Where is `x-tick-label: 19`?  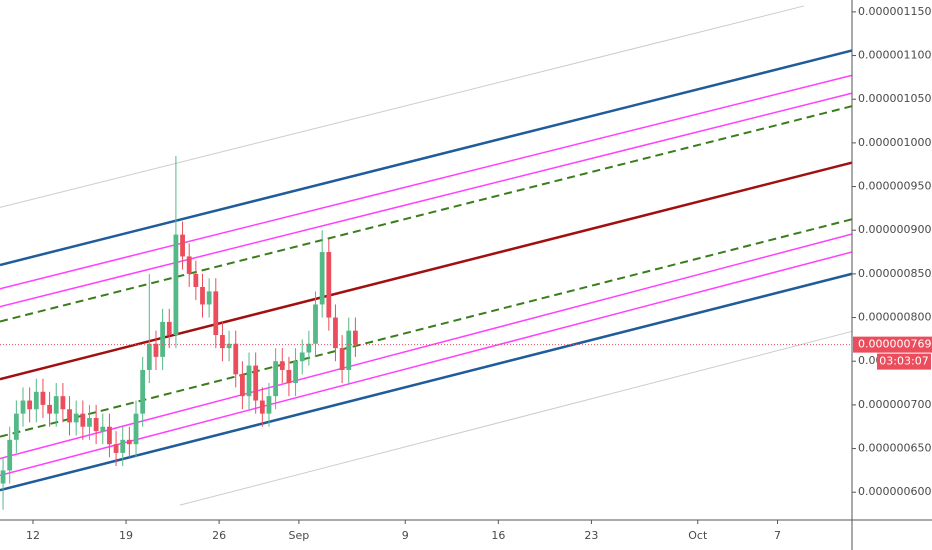
x-tick-label: 19 is located at coordinates (126, 535).